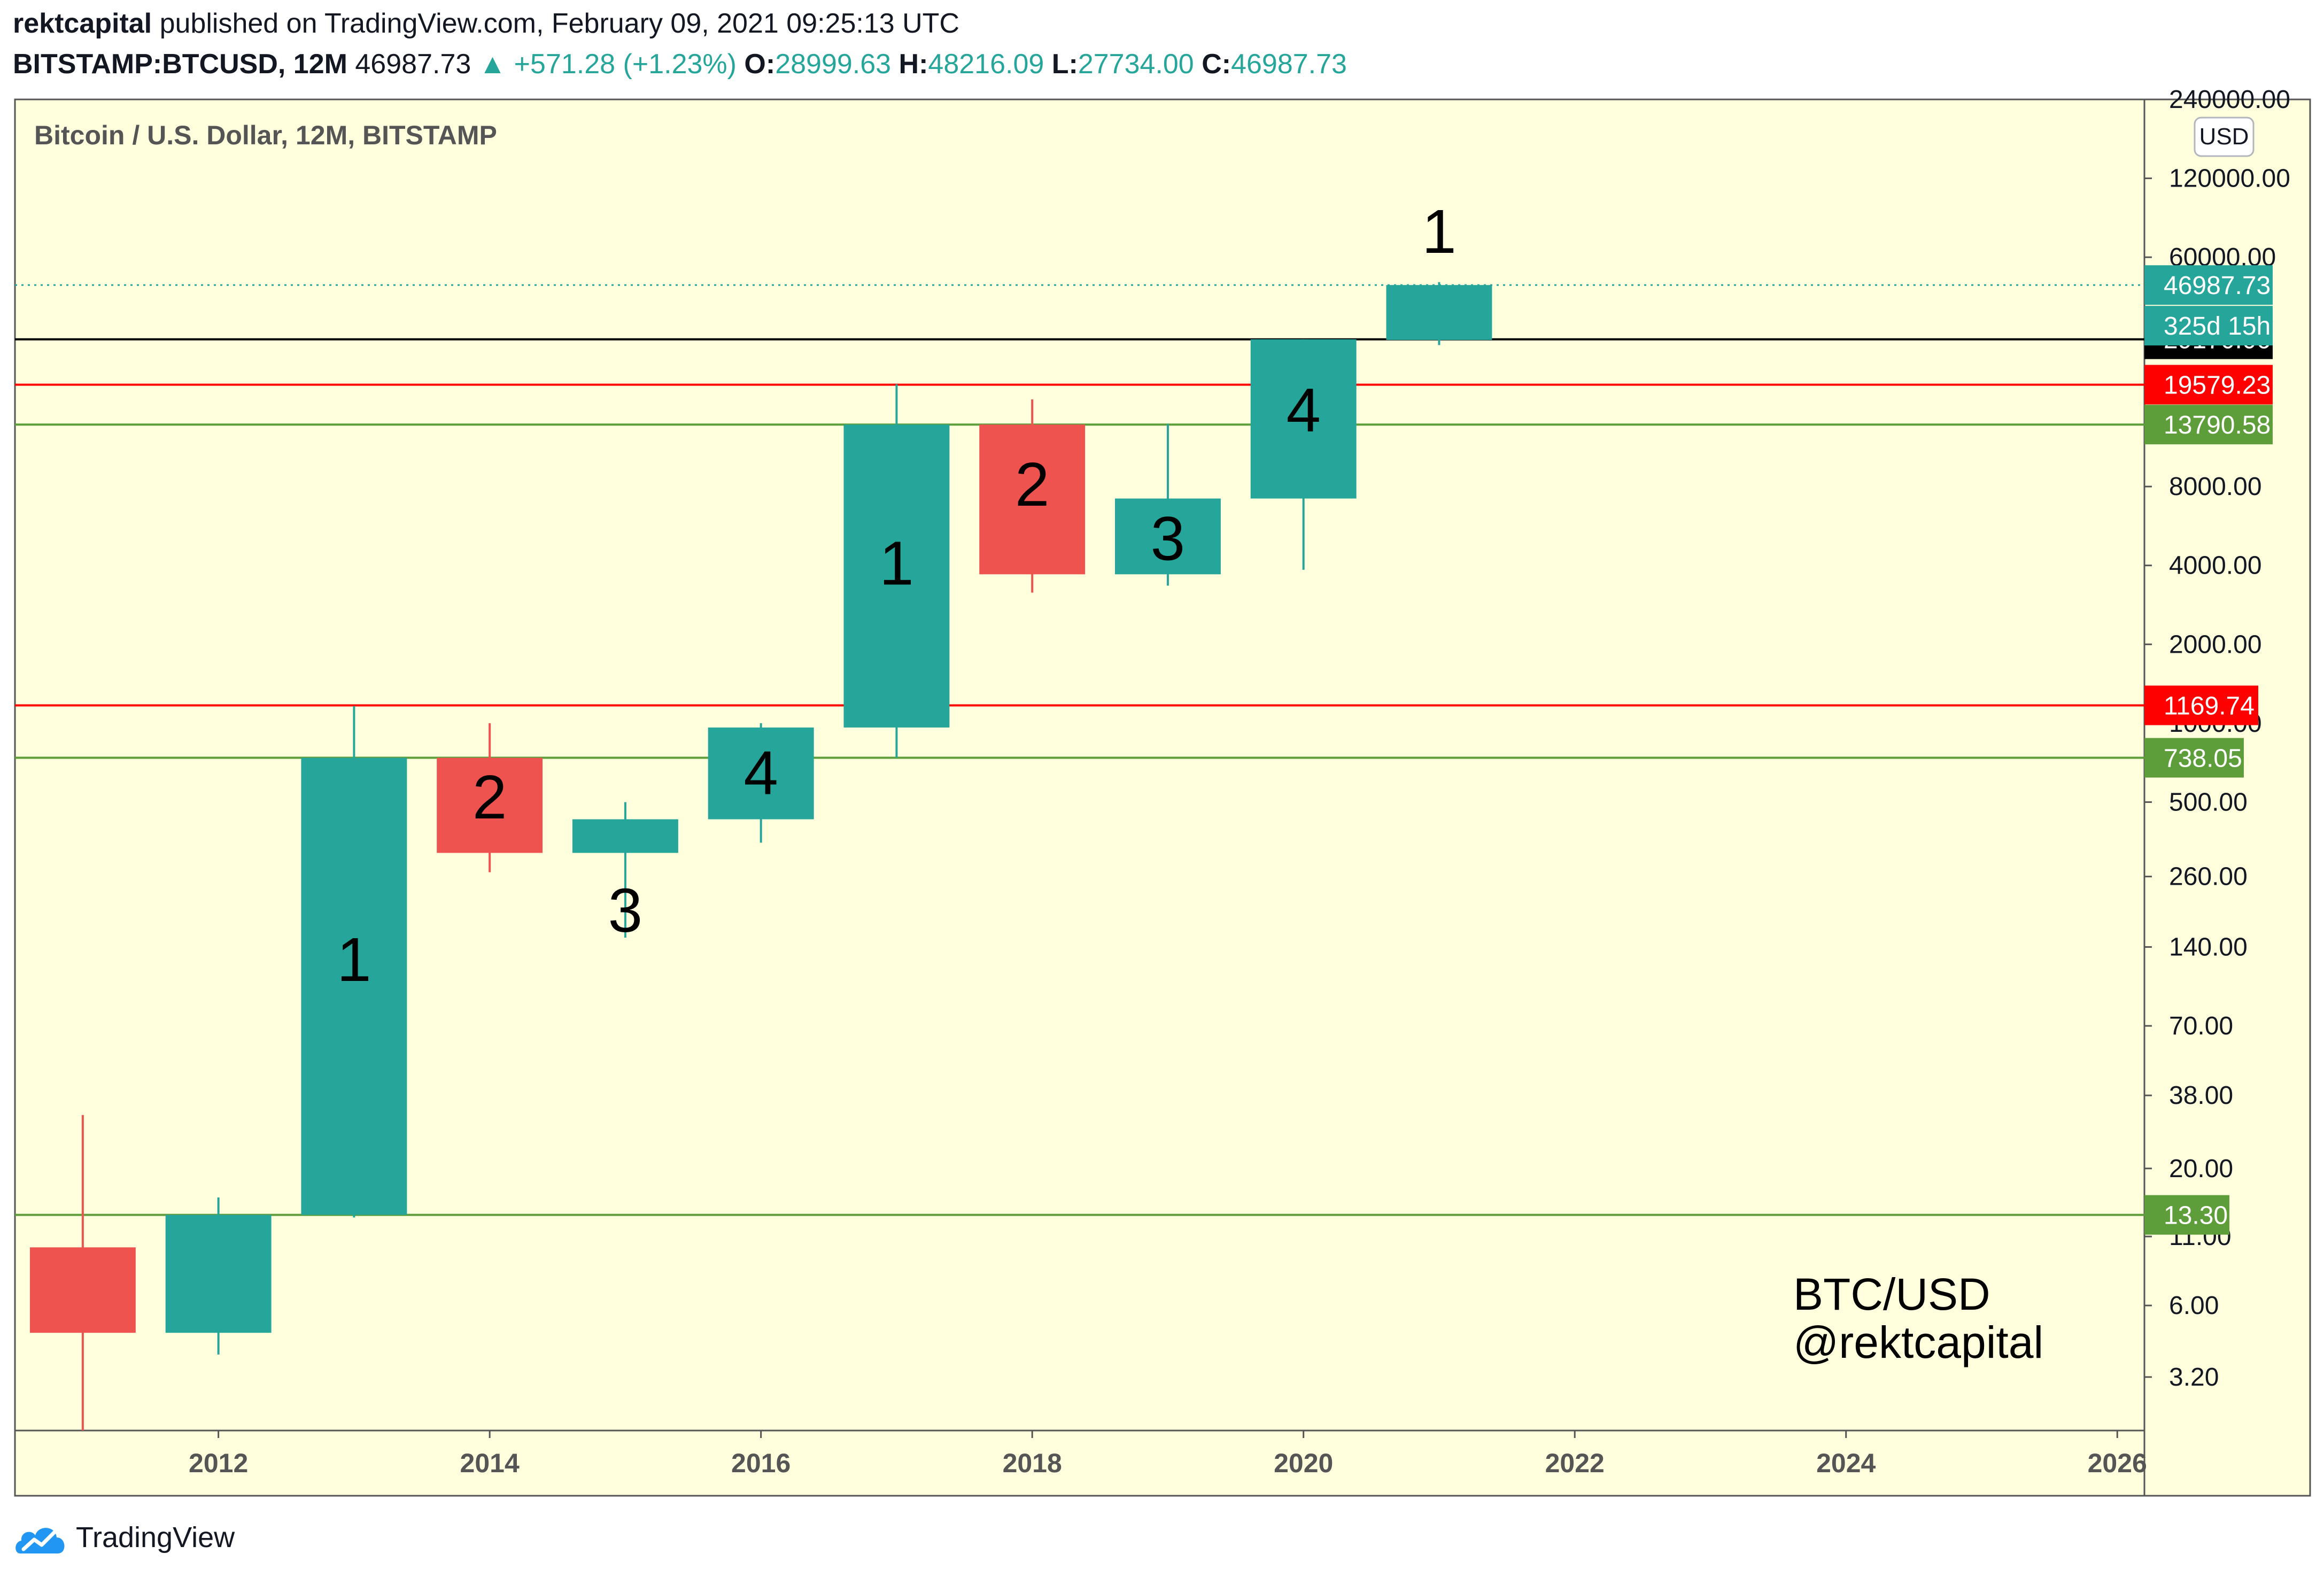  What do you see at coordinates (1216, 64) in the screenshot?
I see `close-label: C:` at bounding box center [1216, 64].